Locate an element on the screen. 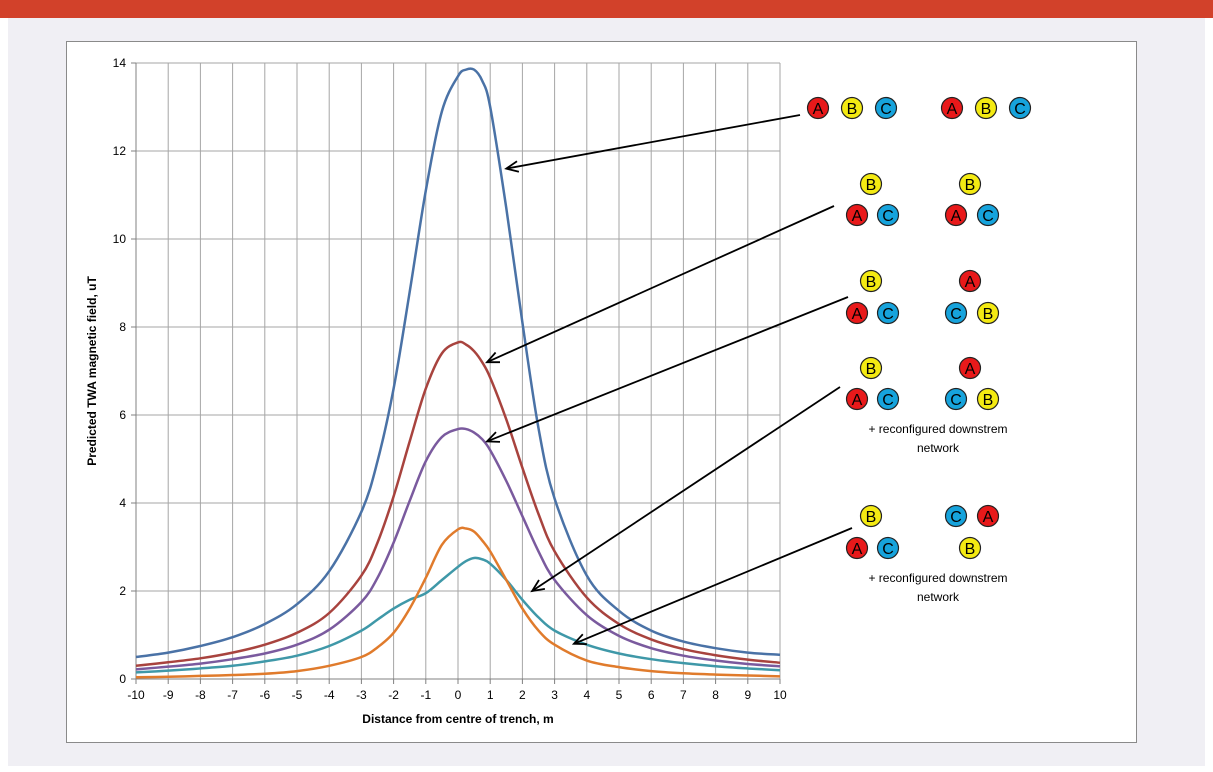 Image resolution: width=1213 pixels, height=772 pixels. x-tick-label: -1 is located at coordinates (425, 695).